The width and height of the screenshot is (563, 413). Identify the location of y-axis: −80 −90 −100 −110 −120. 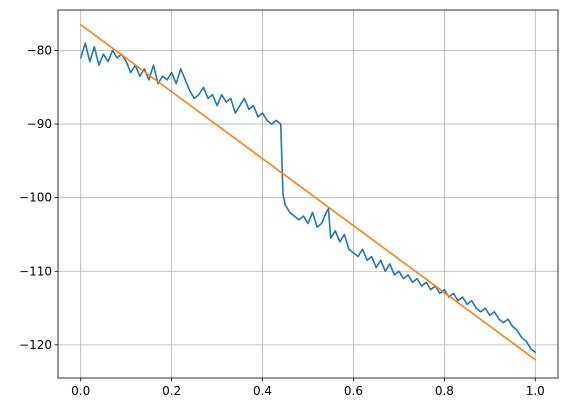
(38, 197).